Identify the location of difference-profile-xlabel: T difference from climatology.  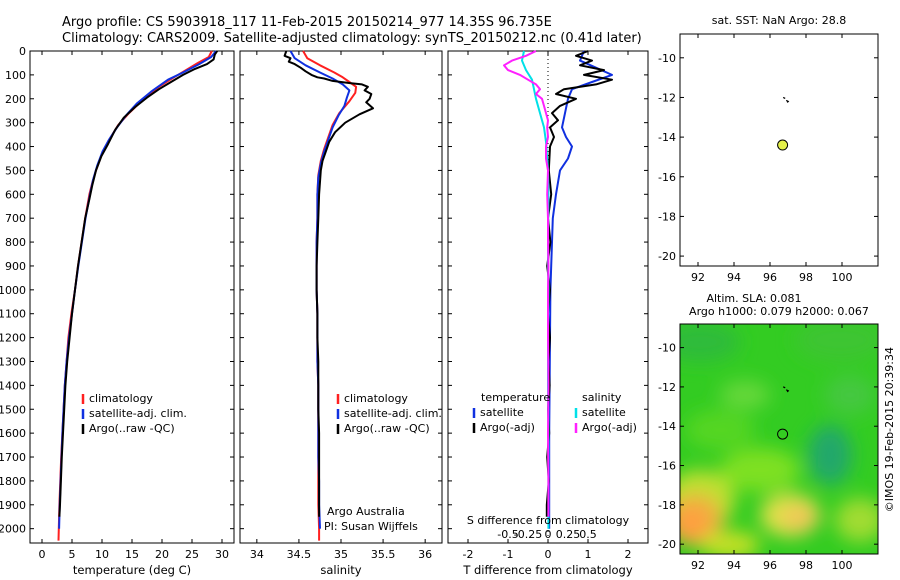
(547, 570).